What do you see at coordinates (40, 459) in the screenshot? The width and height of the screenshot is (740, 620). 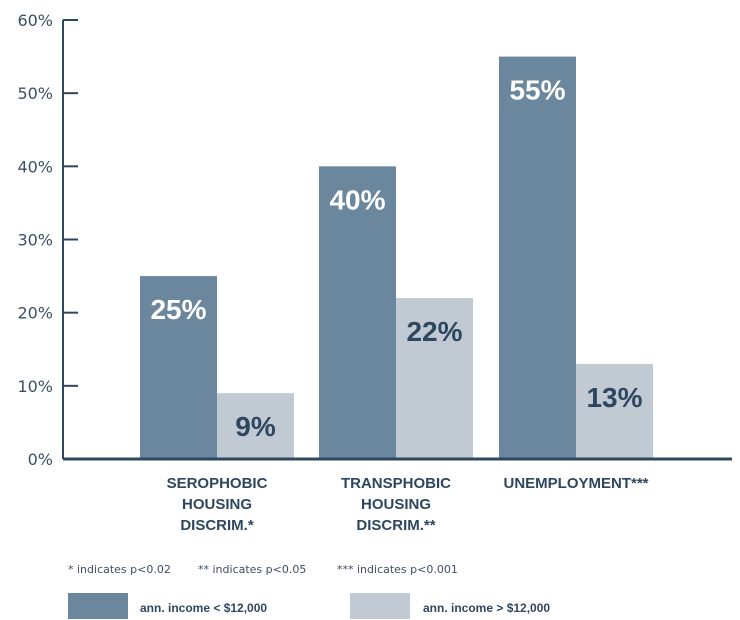 I see `y-tick-label: 0%` at bounding box center [40, 459].